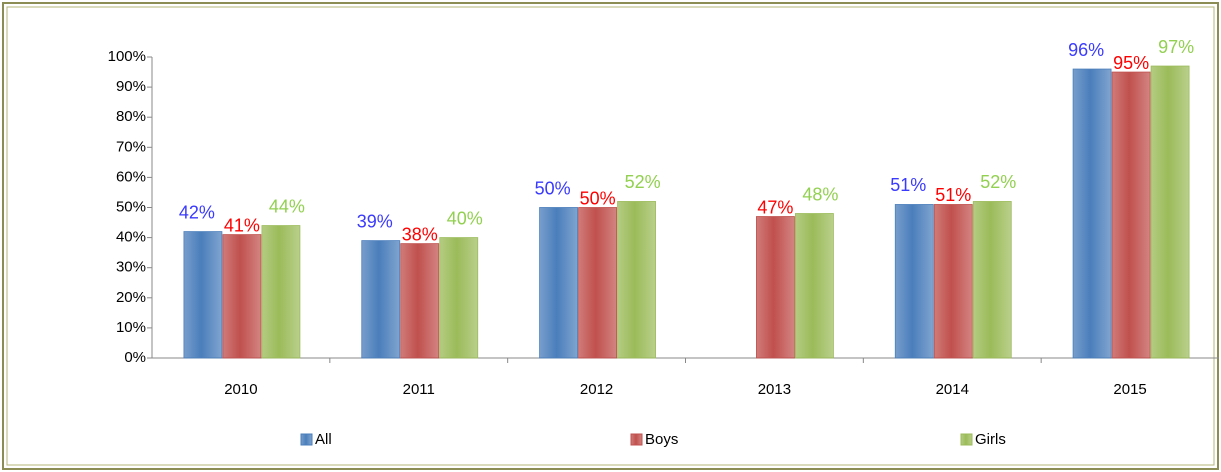  What do you see at coordinates (596, 389) in the screenshot?
I see `x-tick-label: 2012` at bounding box center [596, 389].